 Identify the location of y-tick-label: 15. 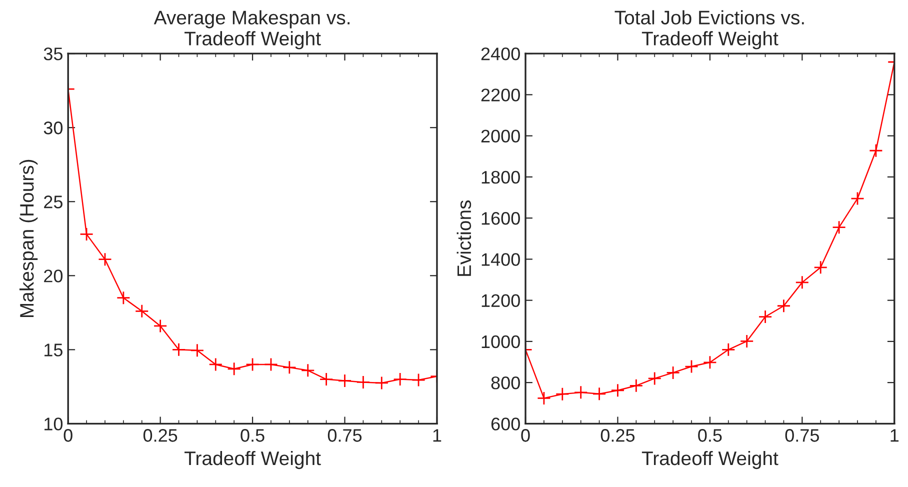
(53, 350).